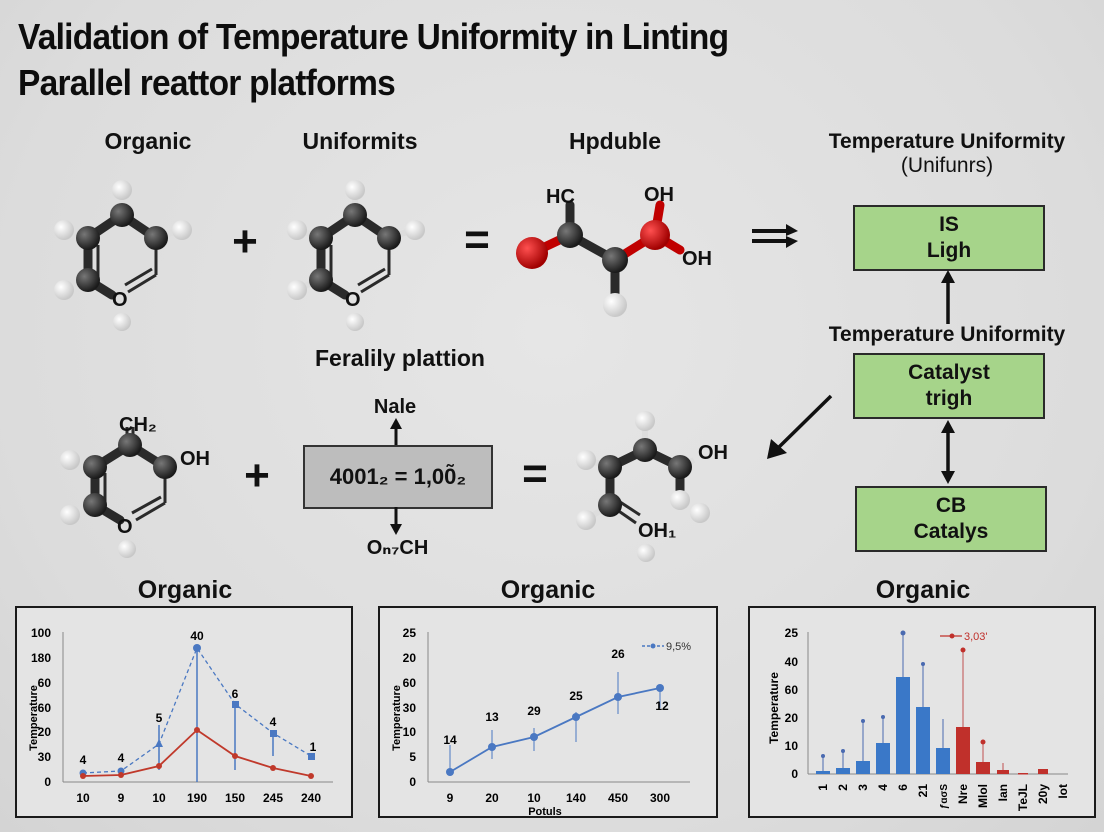 This screenshot has width=1104, height=832. Describe the element at coordinates (863, 787) in the screenshot. I see `svg-text: 3` at that location.